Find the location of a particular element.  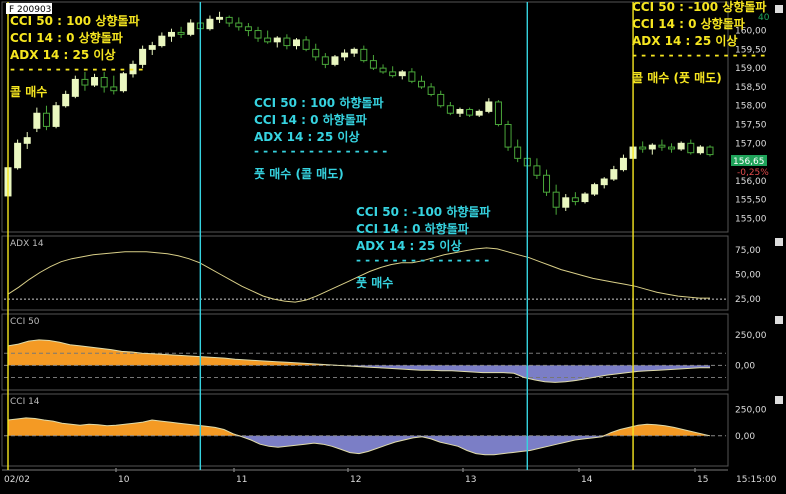

cci50-line is located at coordinates (358, 361).